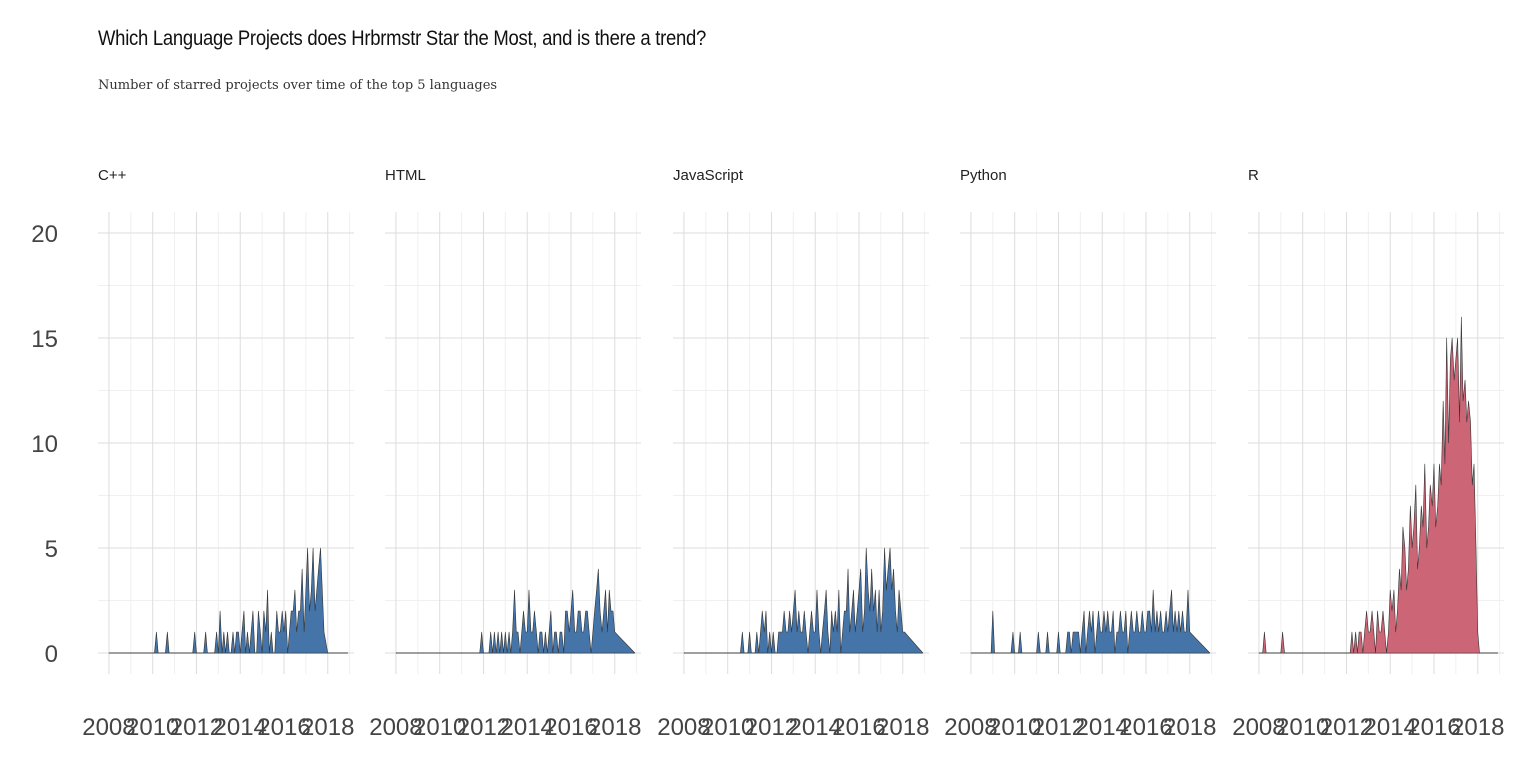  What do you see at coordinates (51, 654) in the screenshot?
I see `y-tick-label: 0` at bounding box center [51, 654].